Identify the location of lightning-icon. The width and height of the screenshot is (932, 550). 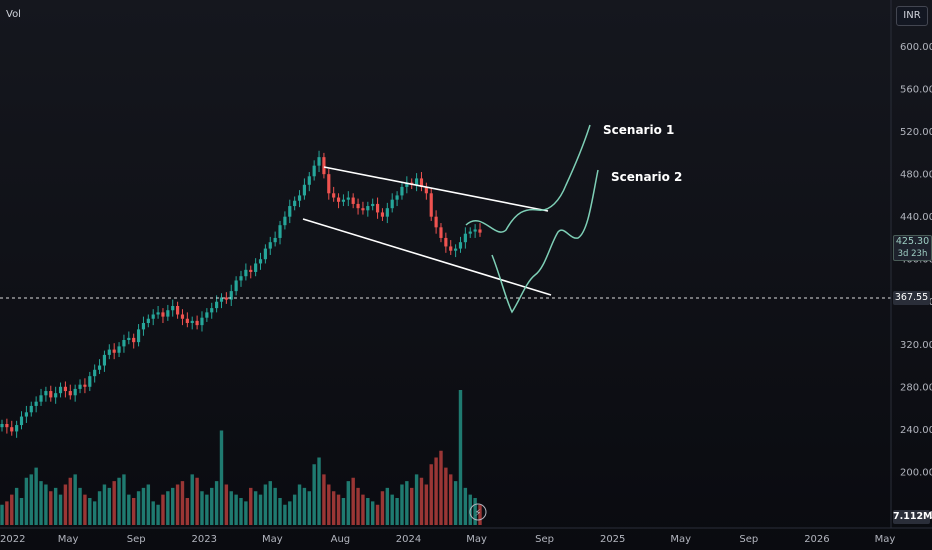
(478, 512).